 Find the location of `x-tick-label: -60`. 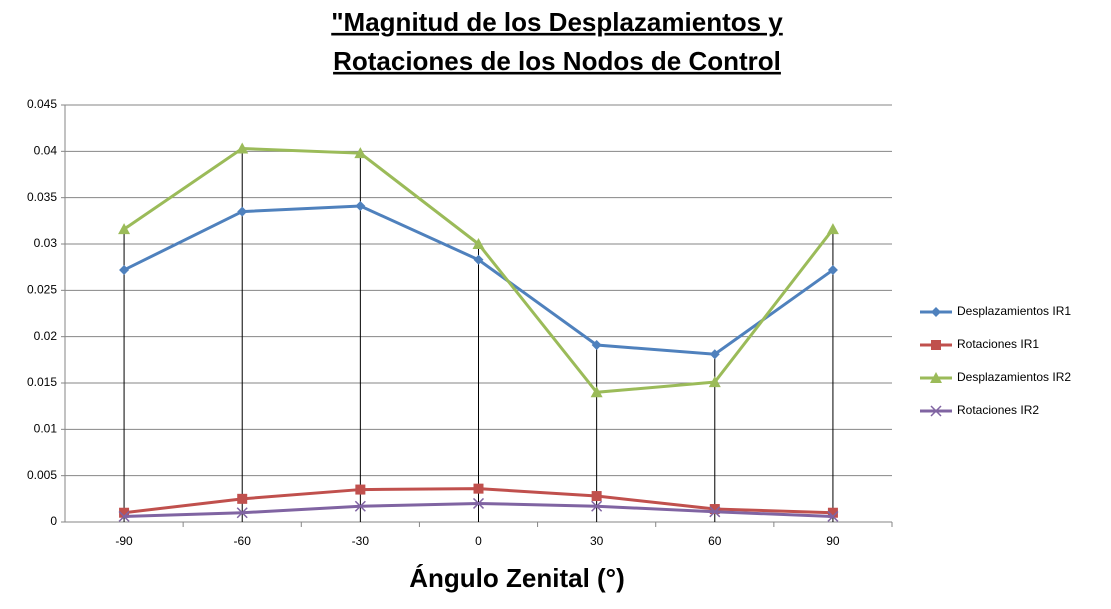

x-tick-label: -60 is located at coordinates (243, 541).